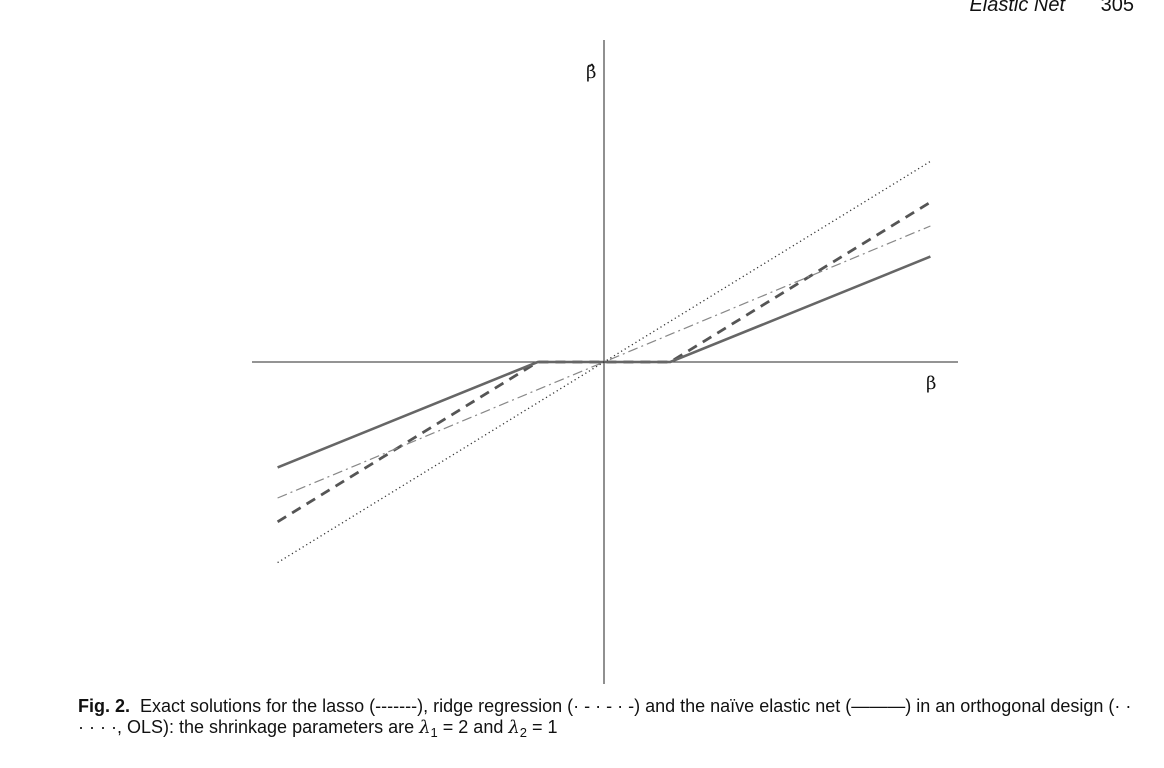  What do you see at coordinates (514, 727) in the screenshot?
I see `lambda2-symbol: λ` at bounding box center [514, 727].